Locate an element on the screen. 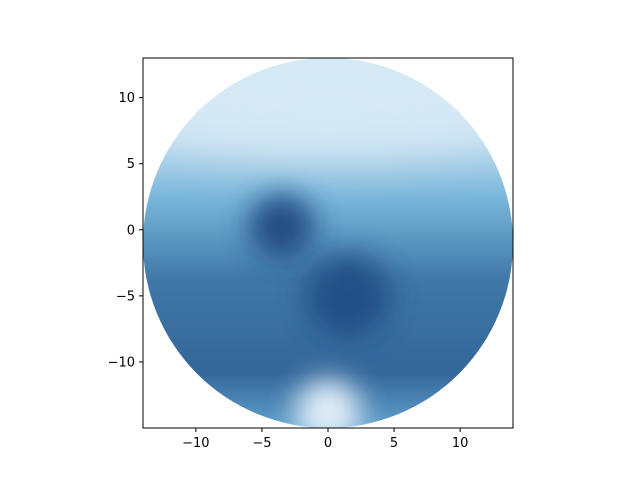 The image size is (640, 480). y-tick-label: −5 is located at coordinates (125, 296).